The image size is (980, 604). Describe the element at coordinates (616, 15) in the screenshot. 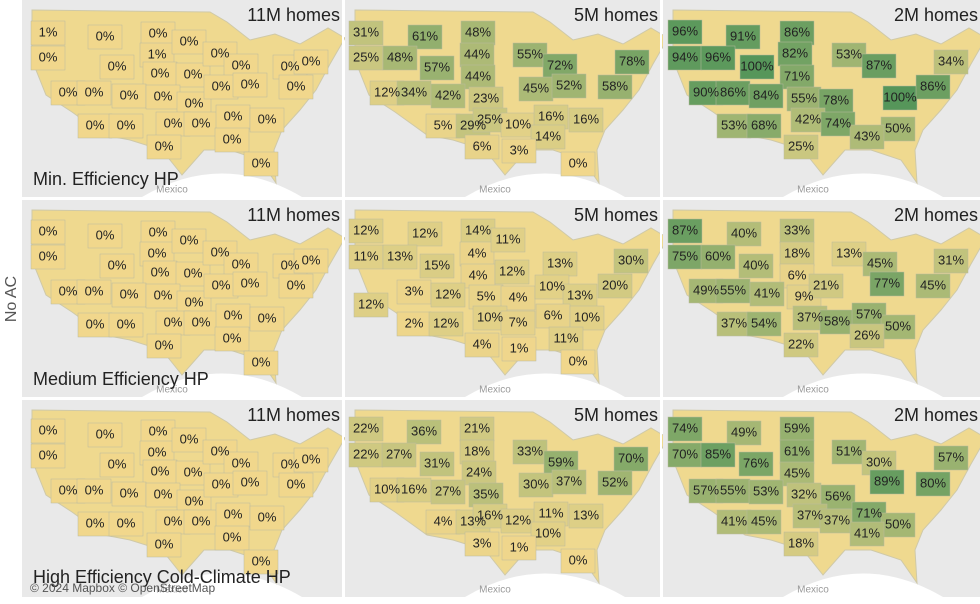

I see `panel-header: 5M homes` at that location.